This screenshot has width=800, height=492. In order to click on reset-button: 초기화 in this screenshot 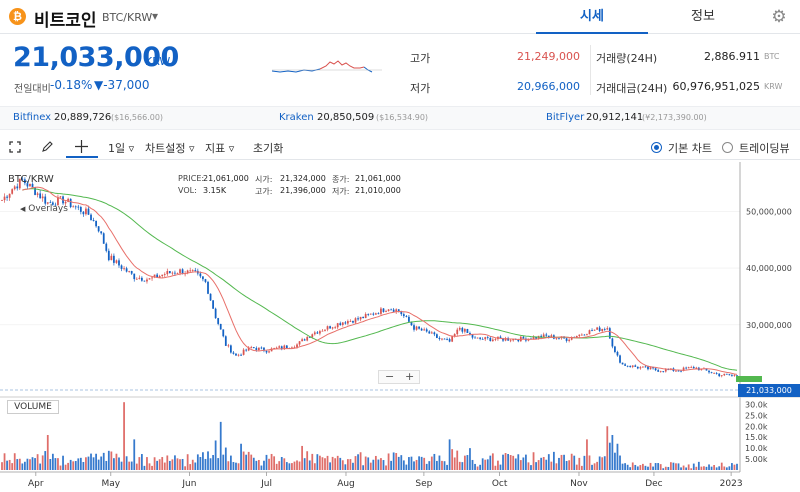, I will do `click(268, 148)`.